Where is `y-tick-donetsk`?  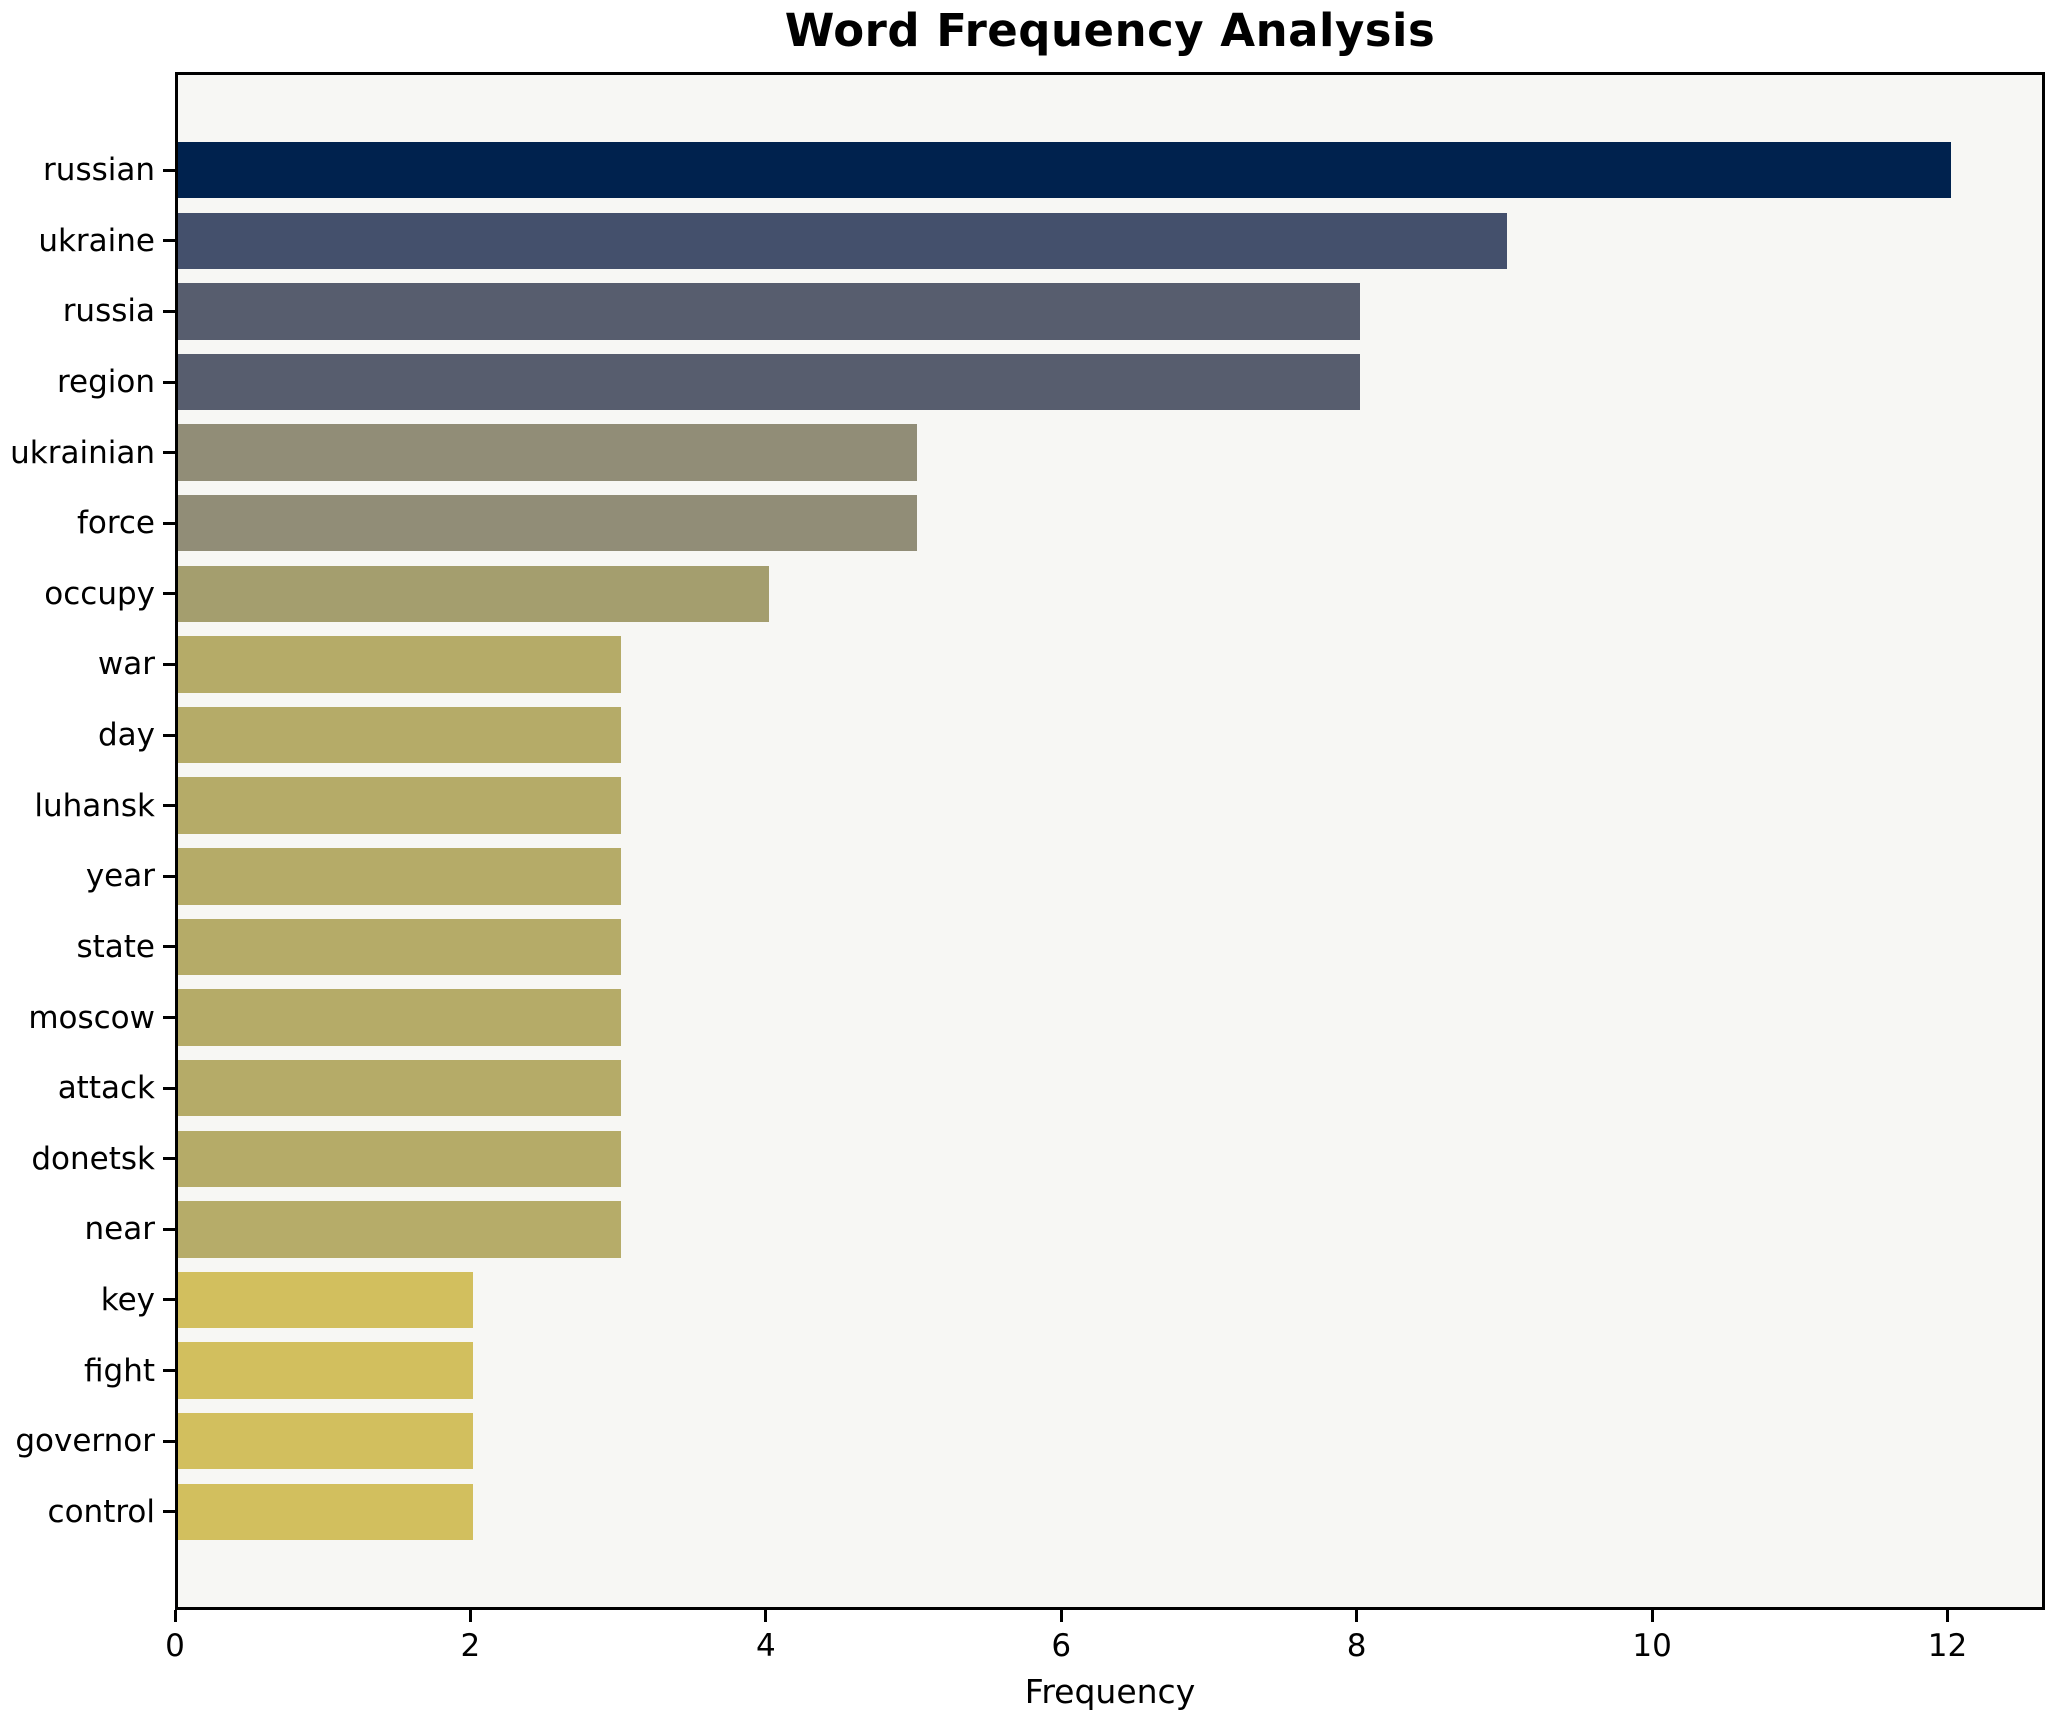 y-tick-donetsk is located at coordinates (169, 1159).